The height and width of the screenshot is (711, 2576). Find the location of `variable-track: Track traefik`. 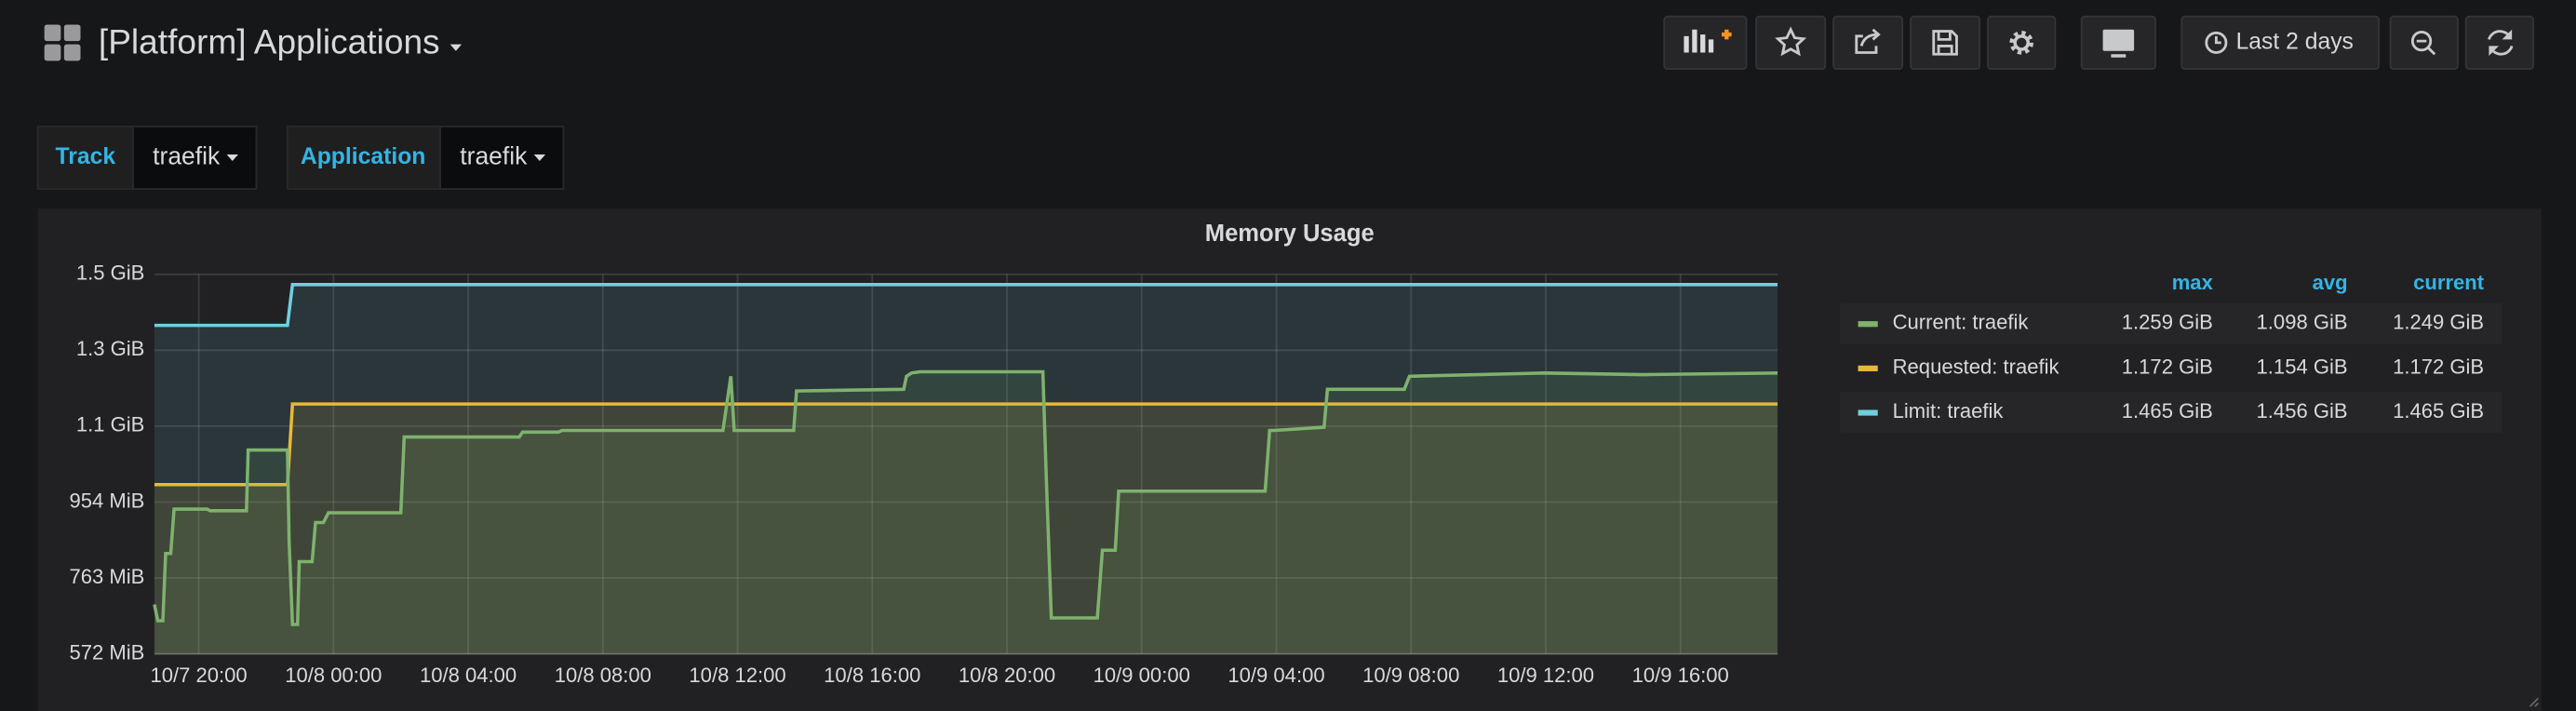

variable-track: Track traefik is located at coordinates (147, 158).